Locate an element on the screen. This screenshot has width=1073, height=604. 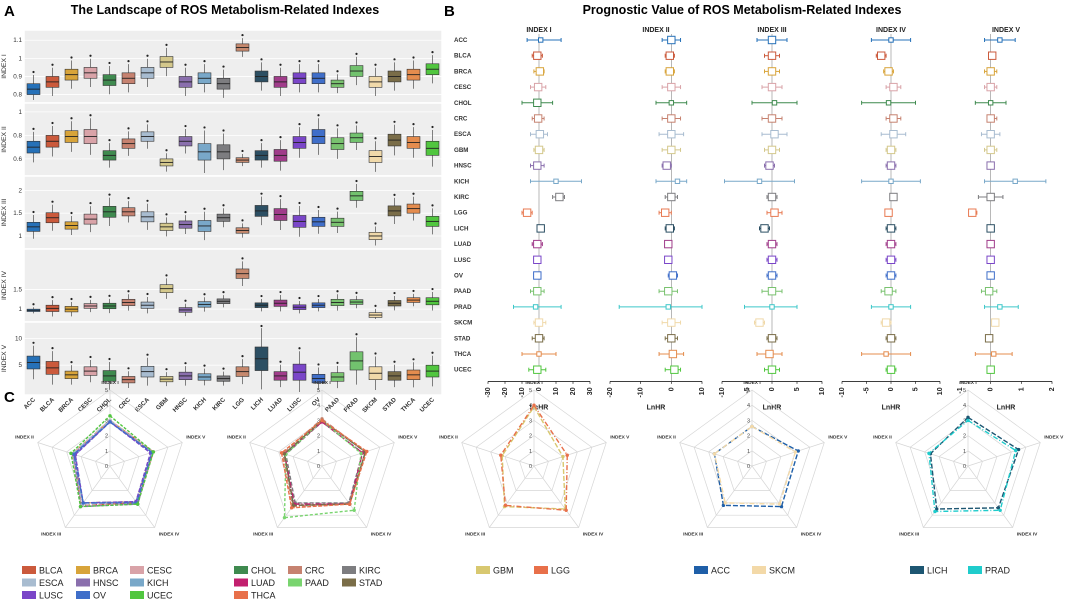
forest-tick-label: 5 is located at coordinates (797, 389).